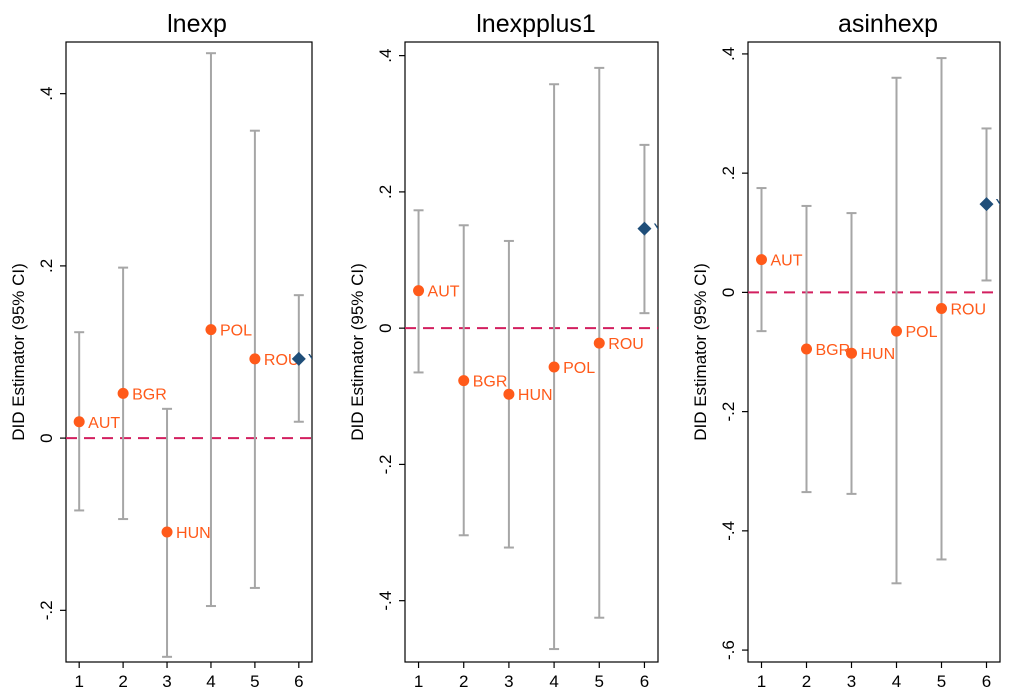 Image resolution: width=1029 pixels, height=696 pixels. Describe the element at coordinates (536, 24) in the screenshot. I see `chart-title: lnexpplus1` at that location.